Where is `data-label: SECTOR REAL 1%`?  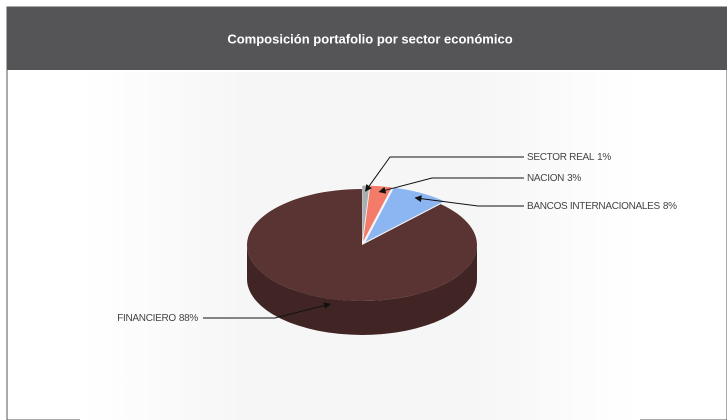 data-label: SECTOR REAL 1% is located at coordinates (569, 157).